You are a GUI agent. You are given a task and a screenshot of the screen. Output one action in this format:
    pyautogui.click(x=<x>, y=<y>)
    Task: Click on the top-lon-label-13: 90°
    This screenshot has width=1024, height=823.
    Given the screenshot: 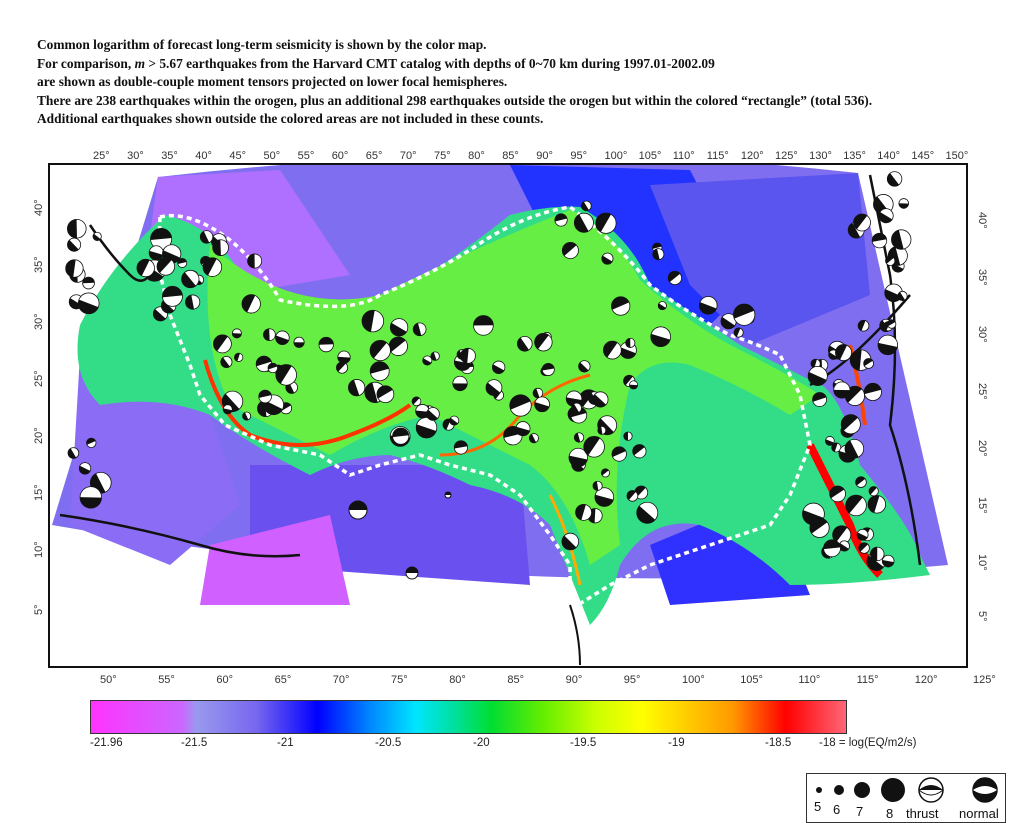 What is the action you would take?
    pyautogui.click(x=544, y=156)
    